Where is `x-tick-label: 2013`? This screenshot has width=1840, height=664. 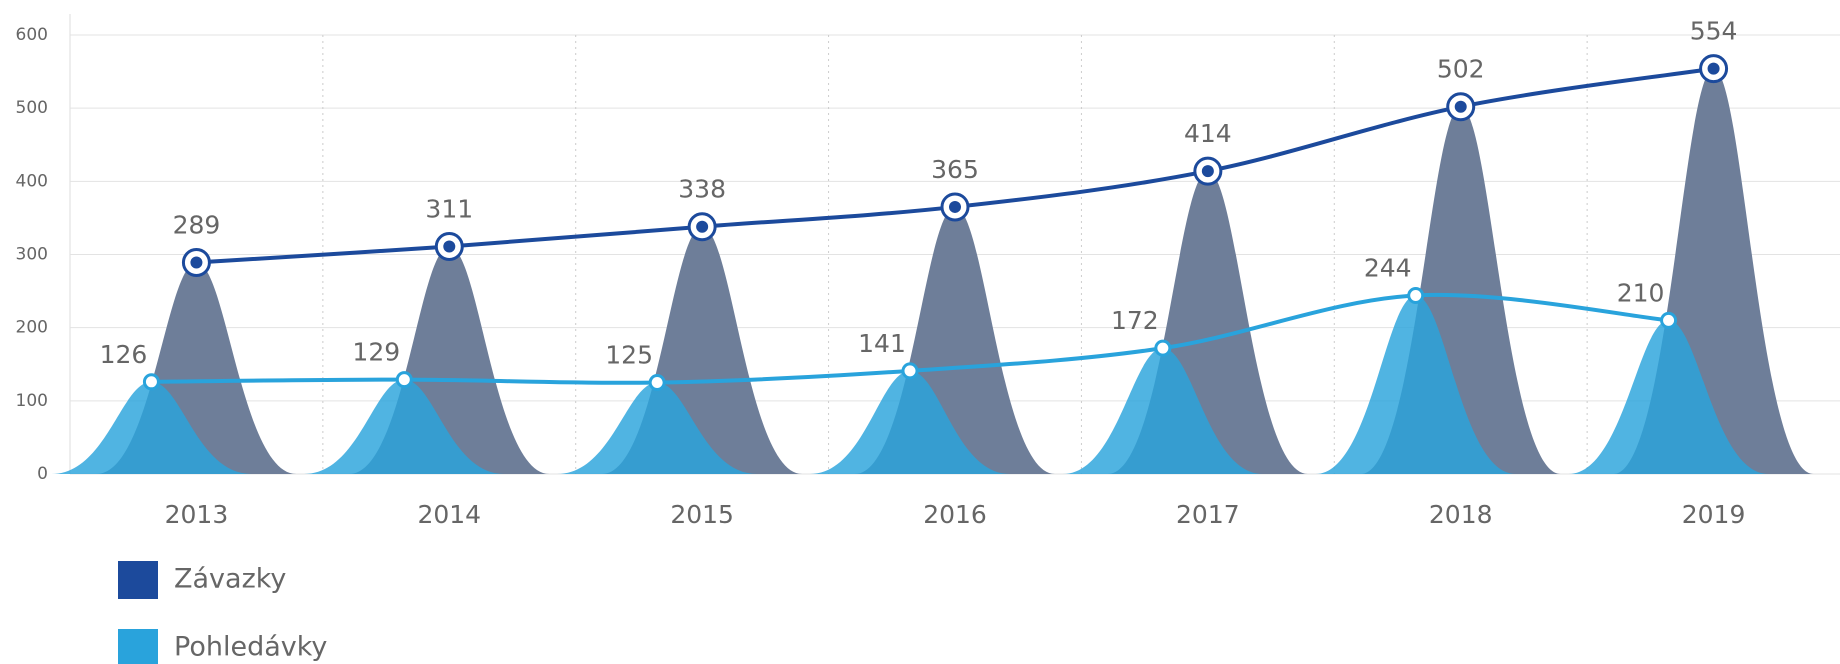 x-tick-label: 2013 is located at coordinates (197, 514).